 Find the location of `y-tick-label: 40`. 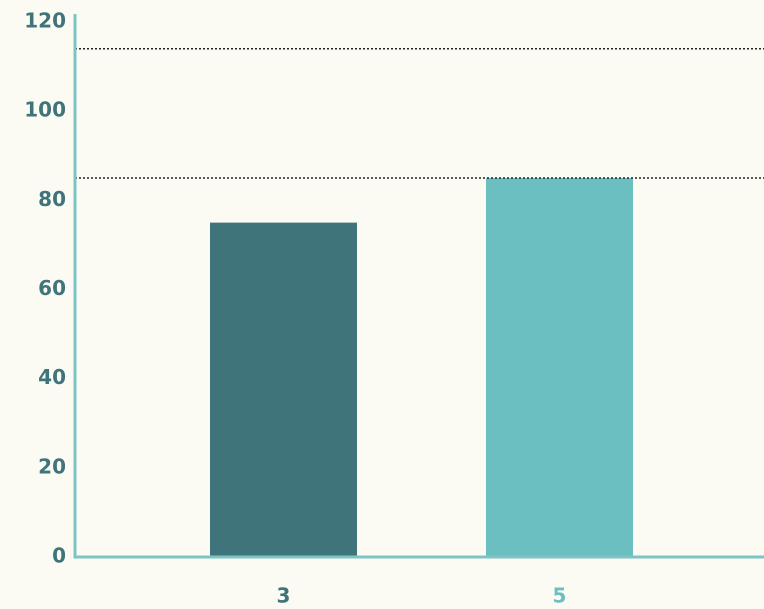

y-tick-label: 40 is located at coordinates (52, 377).